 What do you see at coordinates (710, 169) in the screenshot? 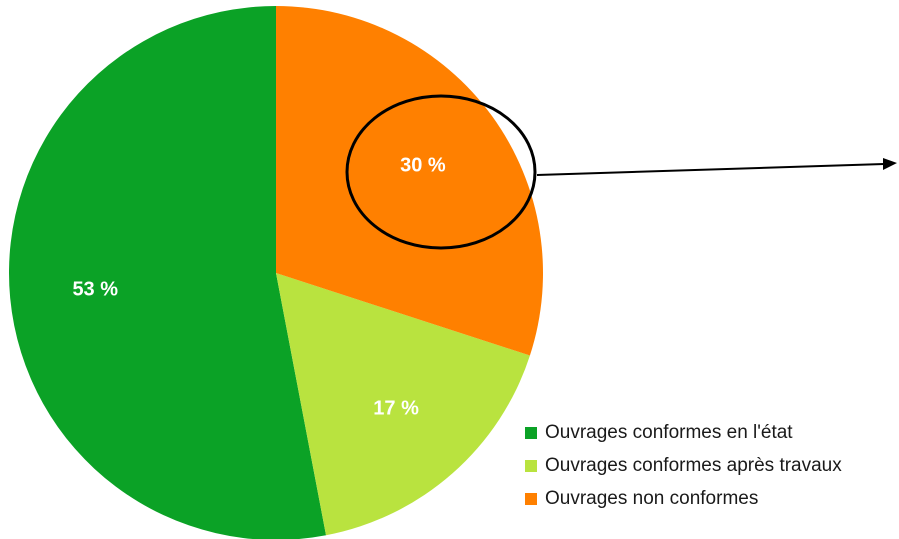
I see `arrow-line` at bounding box center [710, 169].